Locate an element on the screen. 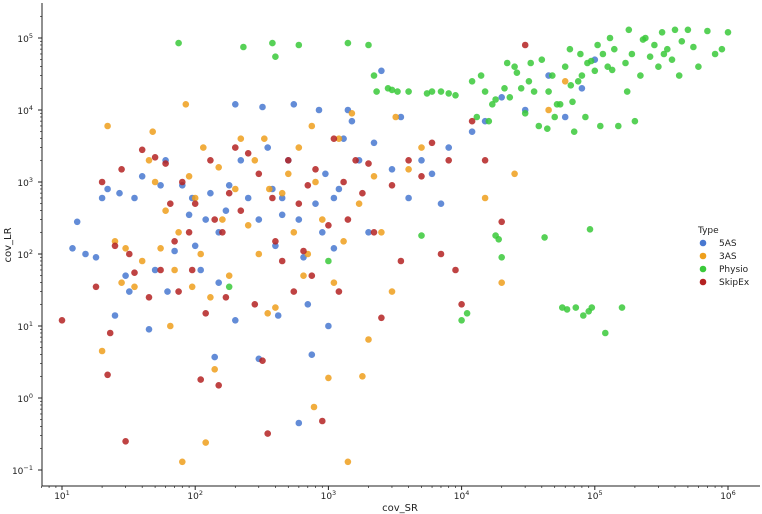  y-tick-label: 10² is located at coordinates (25, 254).